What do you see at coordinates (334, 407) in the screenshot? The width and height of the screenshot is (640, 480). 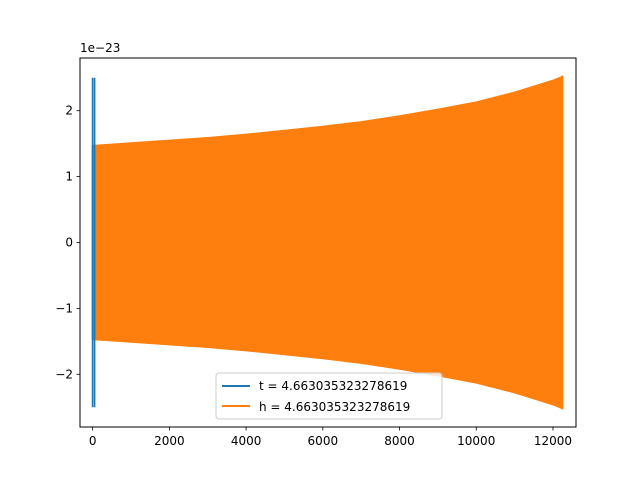 I see `legend-label-h: h = 4.663035323278619` at bounding box center [334, 407].